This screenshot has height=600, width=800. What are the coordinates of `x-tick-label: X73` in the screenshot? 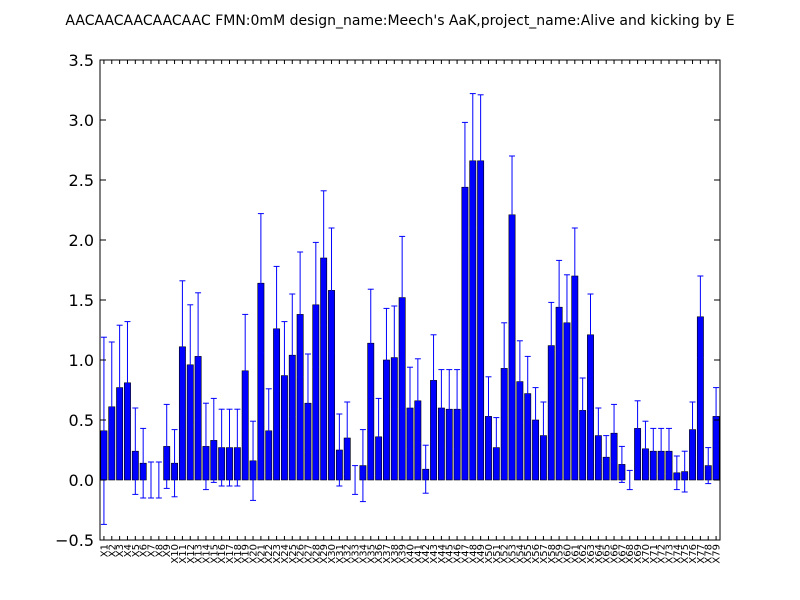 It's located at (669, 554).